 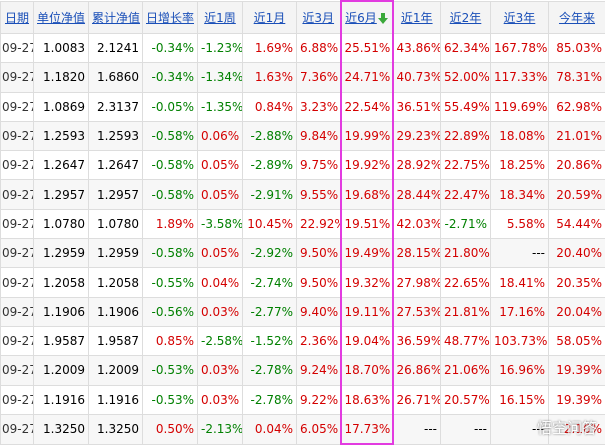 I want to click on table-cell: 85.03%, so click(x=577, y=48).